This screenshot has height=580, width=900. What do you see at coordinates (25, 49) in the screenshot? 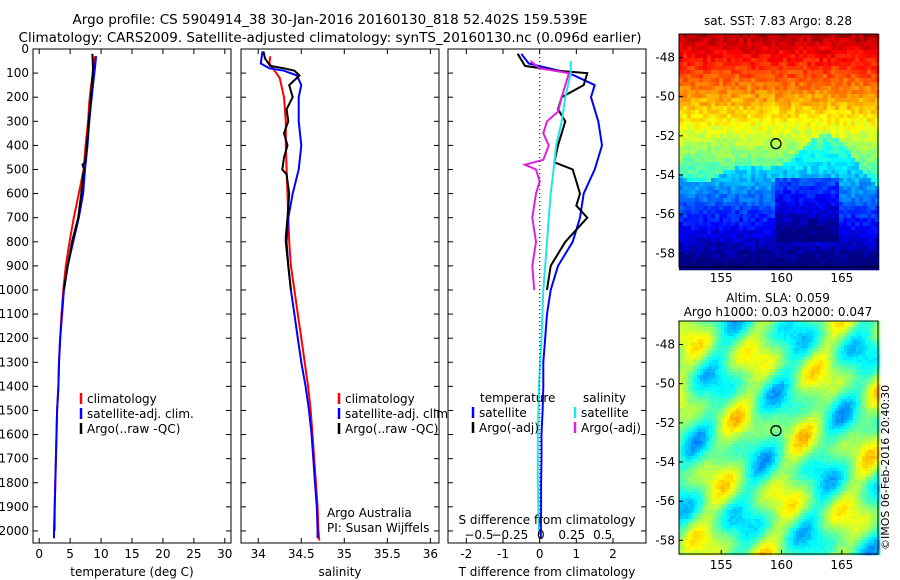
I see `y-tick-label: 0` at bounding box center [25, 49].